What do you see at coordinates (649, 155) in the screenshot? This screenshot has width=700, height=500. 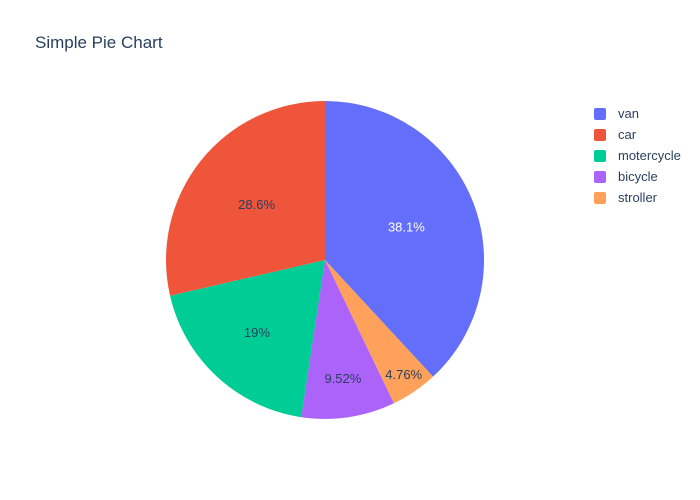 I see `legend-label: motercycle` at bounding box center [649, 155].